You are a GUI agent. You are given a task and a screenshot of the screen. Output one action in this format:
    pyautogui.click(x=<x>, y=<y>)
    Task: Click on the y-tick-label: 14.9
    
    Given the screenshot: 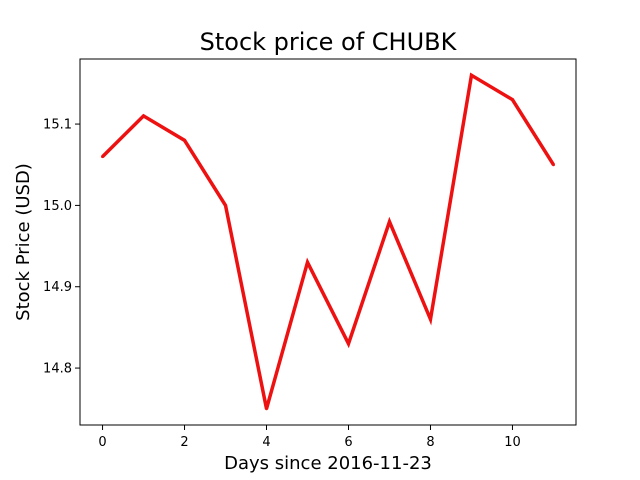 What is the action you would take?
    pyautogui.click(x=57, y=287)
    